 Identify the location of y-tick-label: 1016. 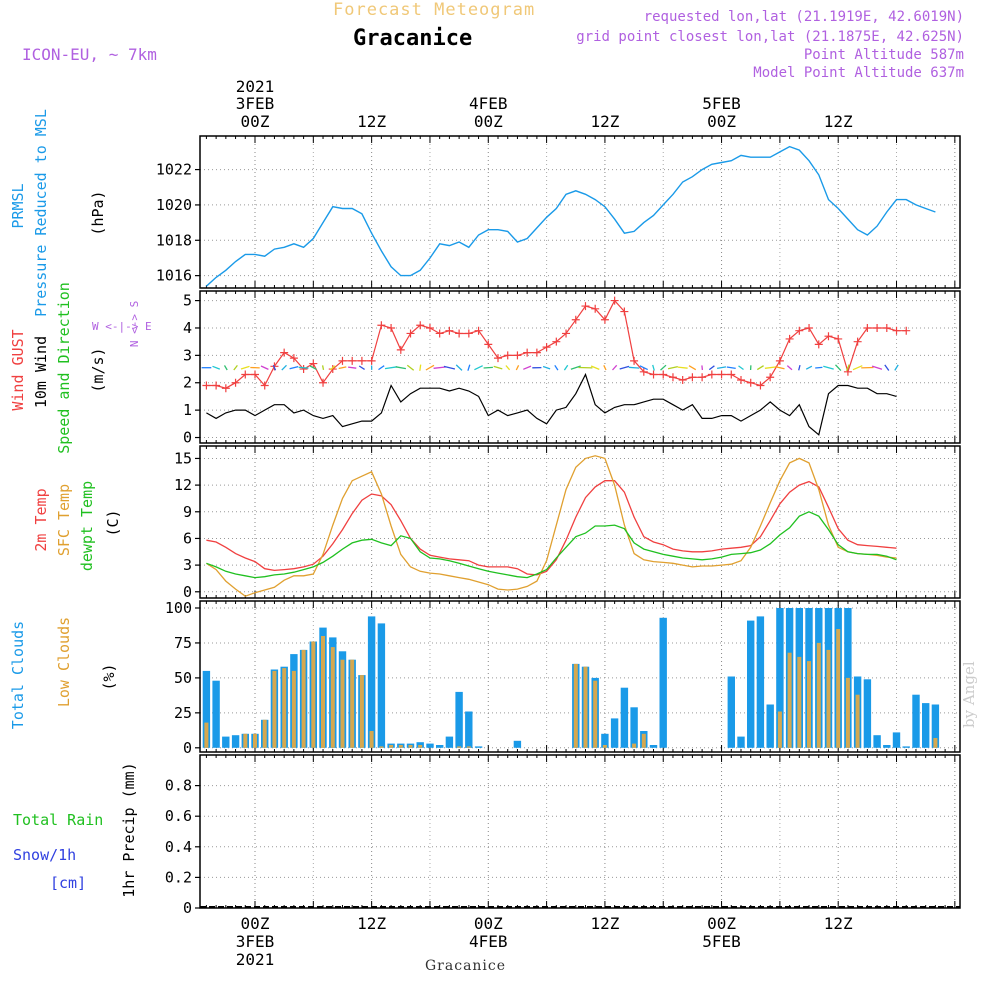
(174, 276).